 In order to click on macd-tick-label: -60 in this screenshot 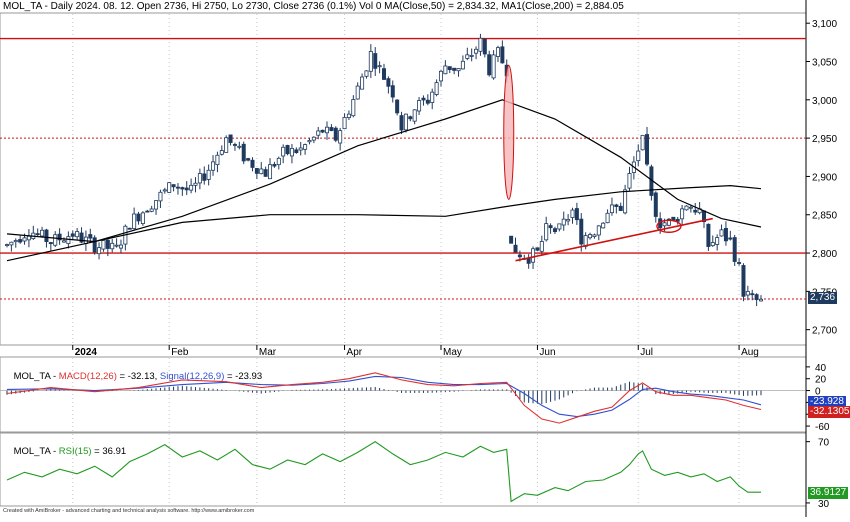, I will do `click(822, 427)`.